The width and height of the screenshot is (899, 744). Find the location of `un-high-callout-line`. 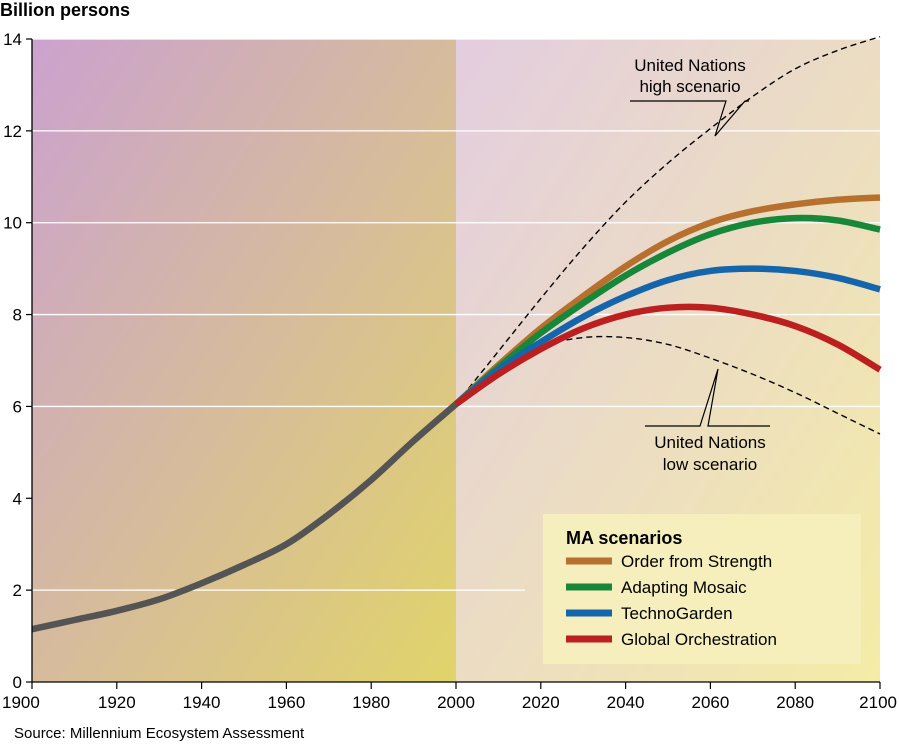

un-high-callout-line is located at coordinates (689, 118).